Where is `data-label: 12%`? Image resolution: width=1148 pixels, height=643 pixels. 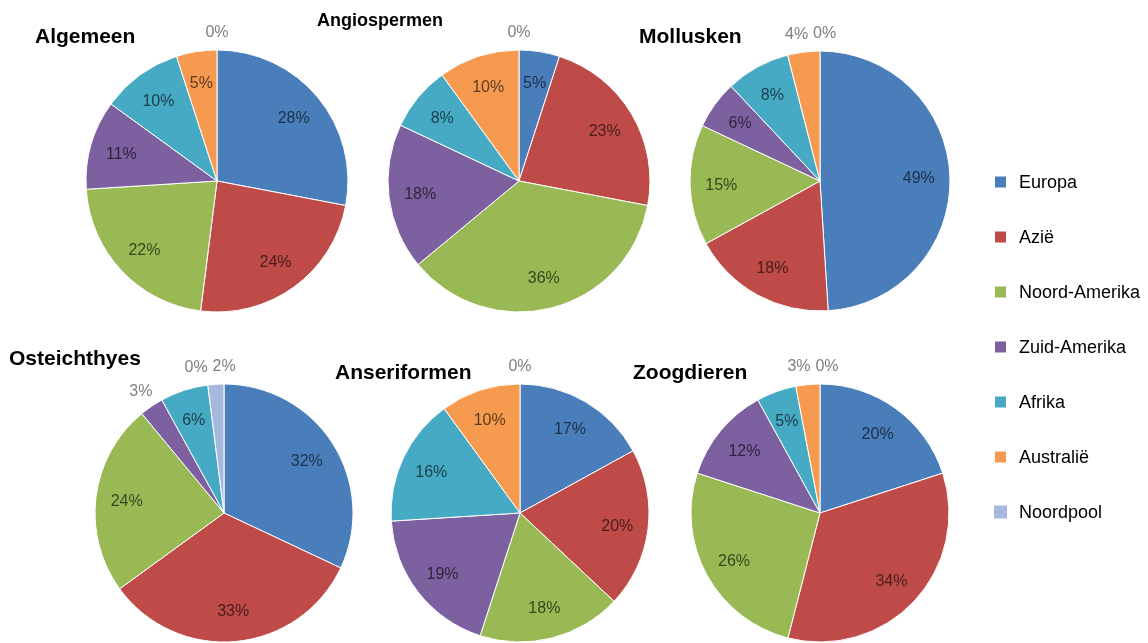 data-label: 12% is located at coordinates (744, 451).